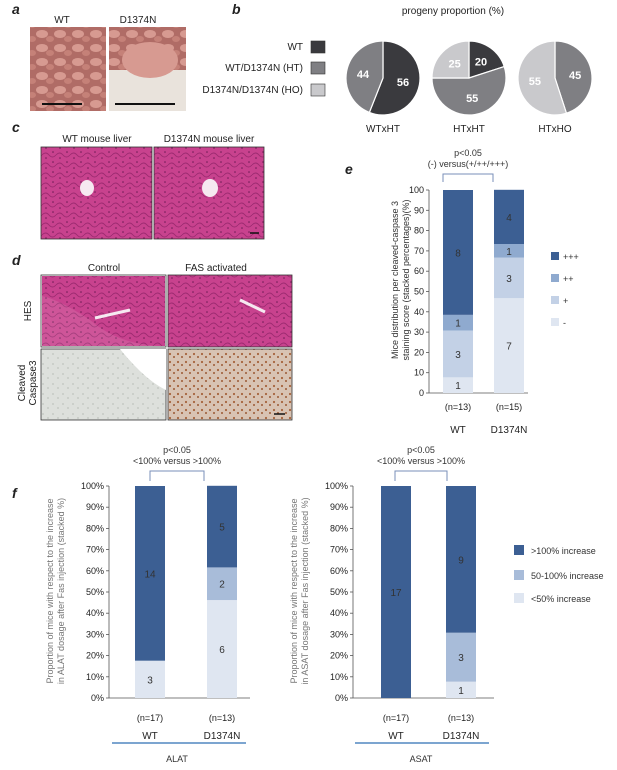  I want to click on bar-count-label: 9, so click(461, 560).